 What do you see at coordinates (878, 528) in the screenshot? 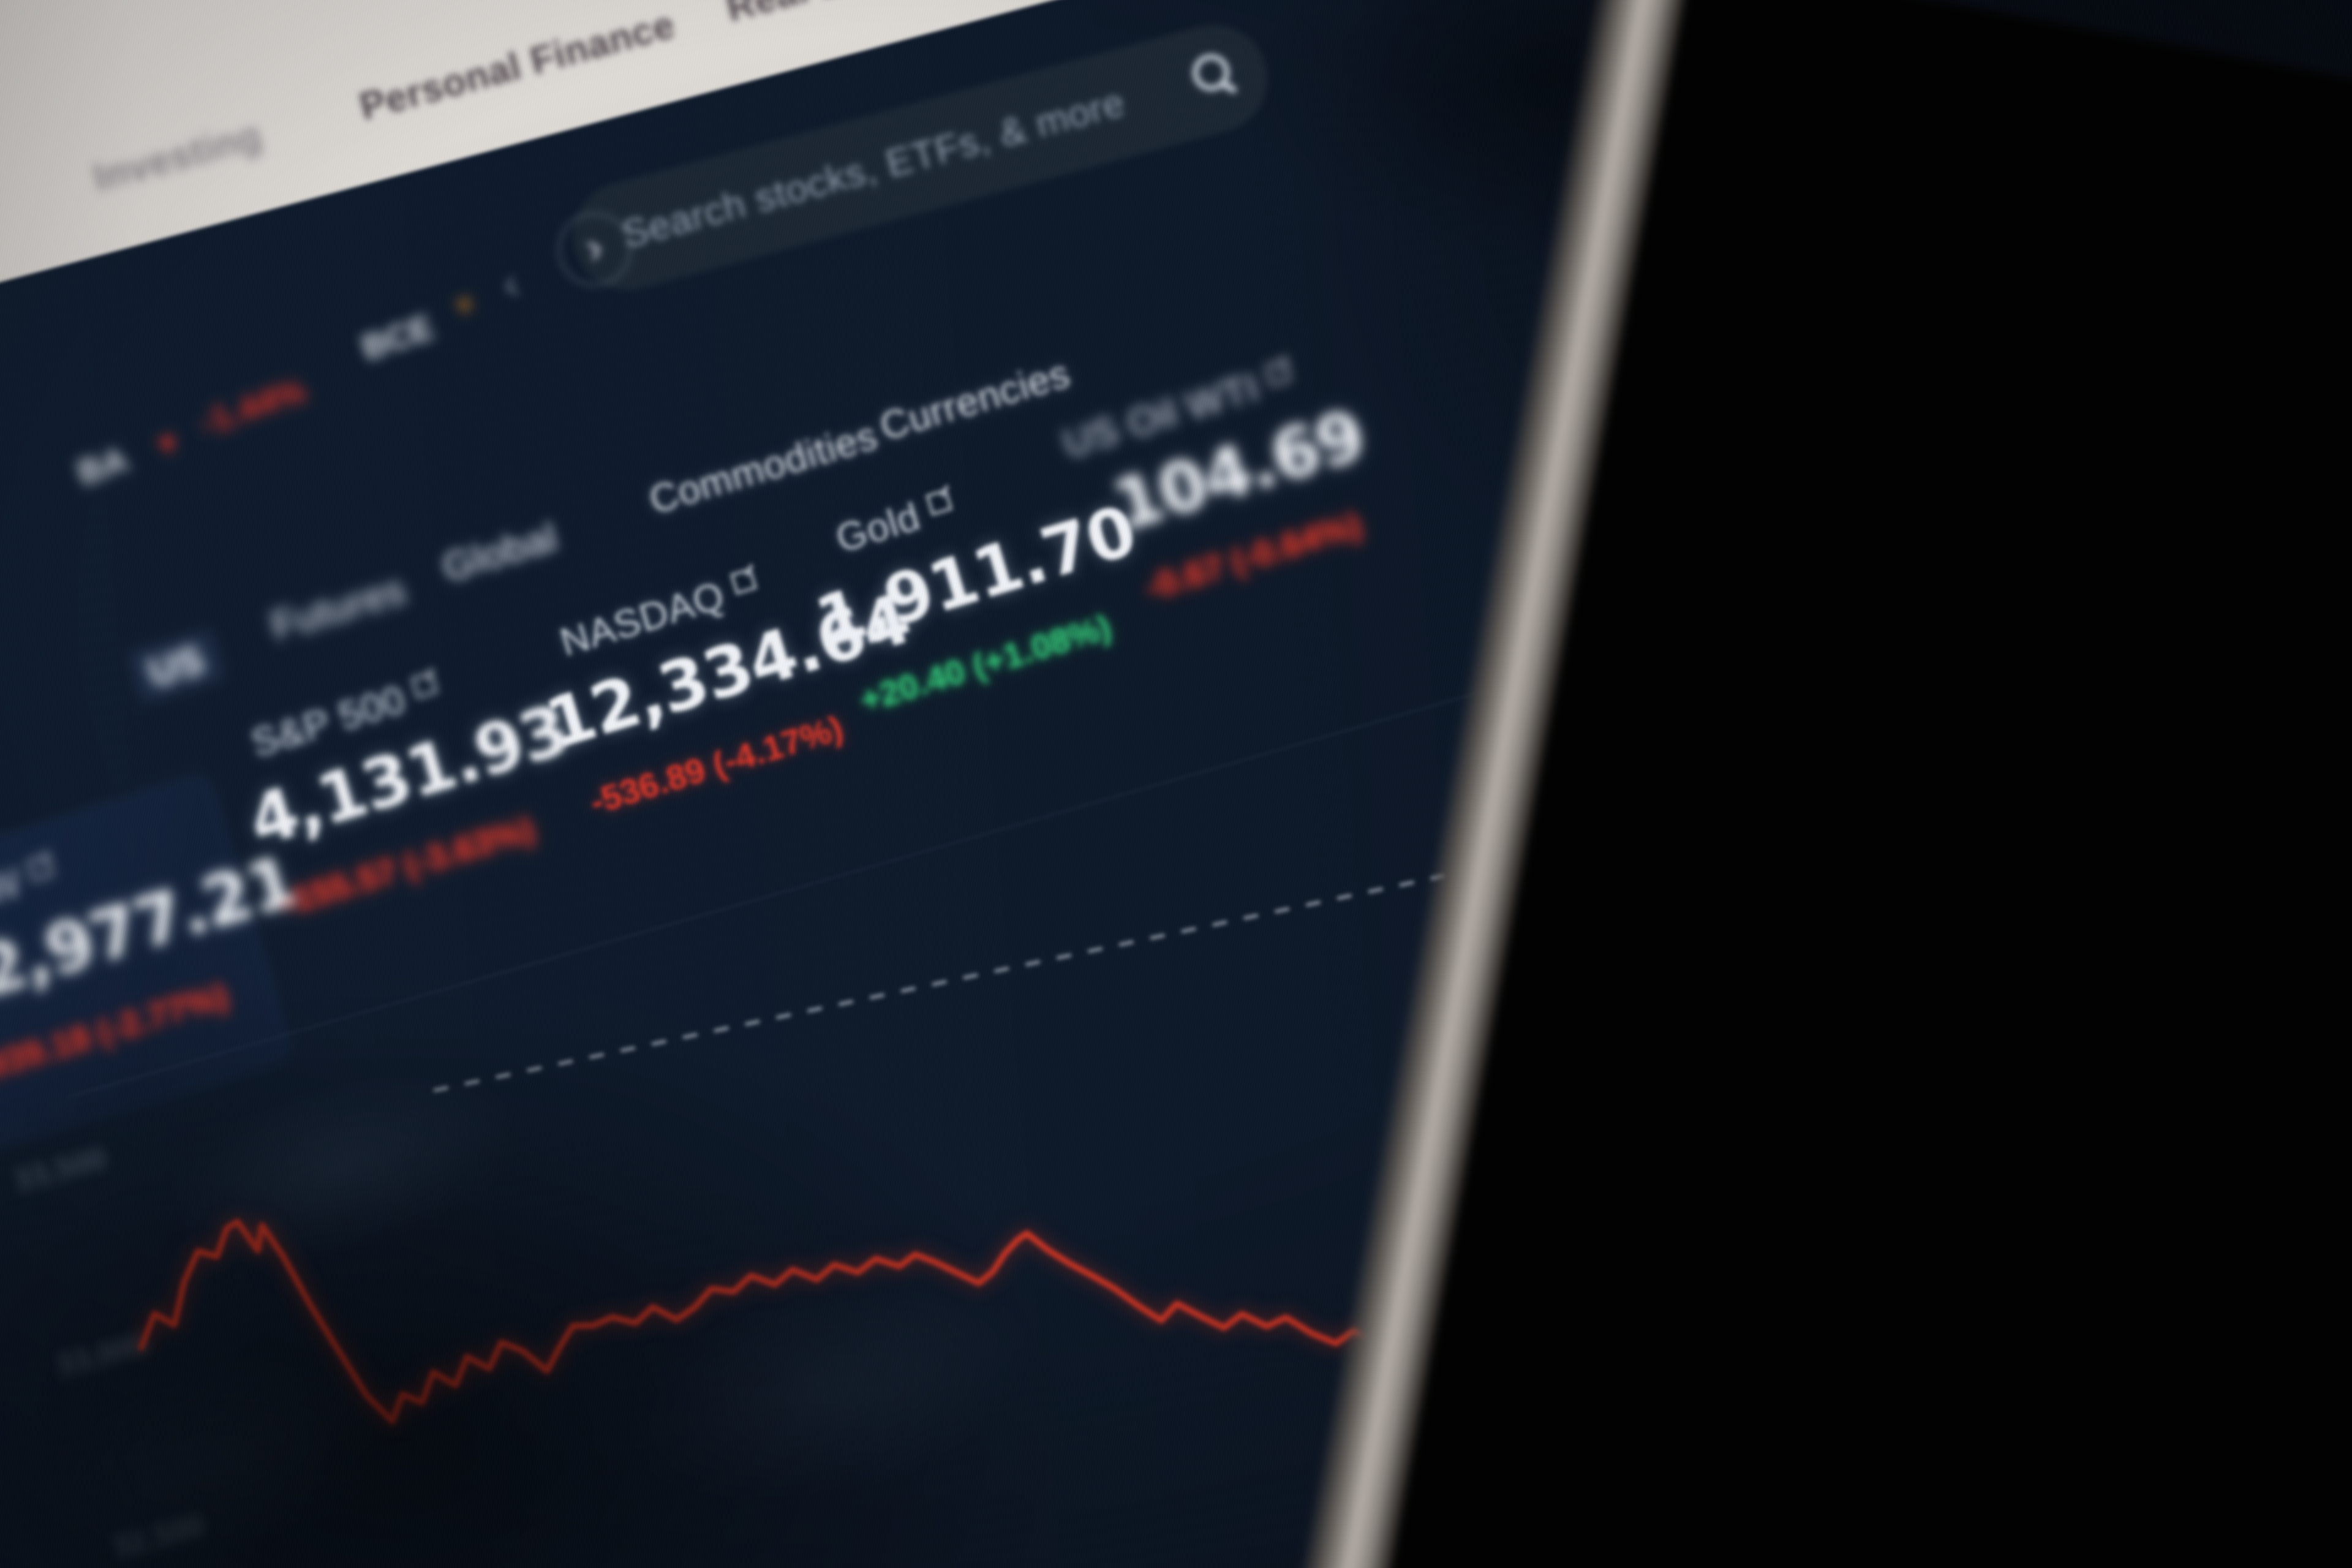
I see `index-name: Gold` at bounding box center [878, 528].